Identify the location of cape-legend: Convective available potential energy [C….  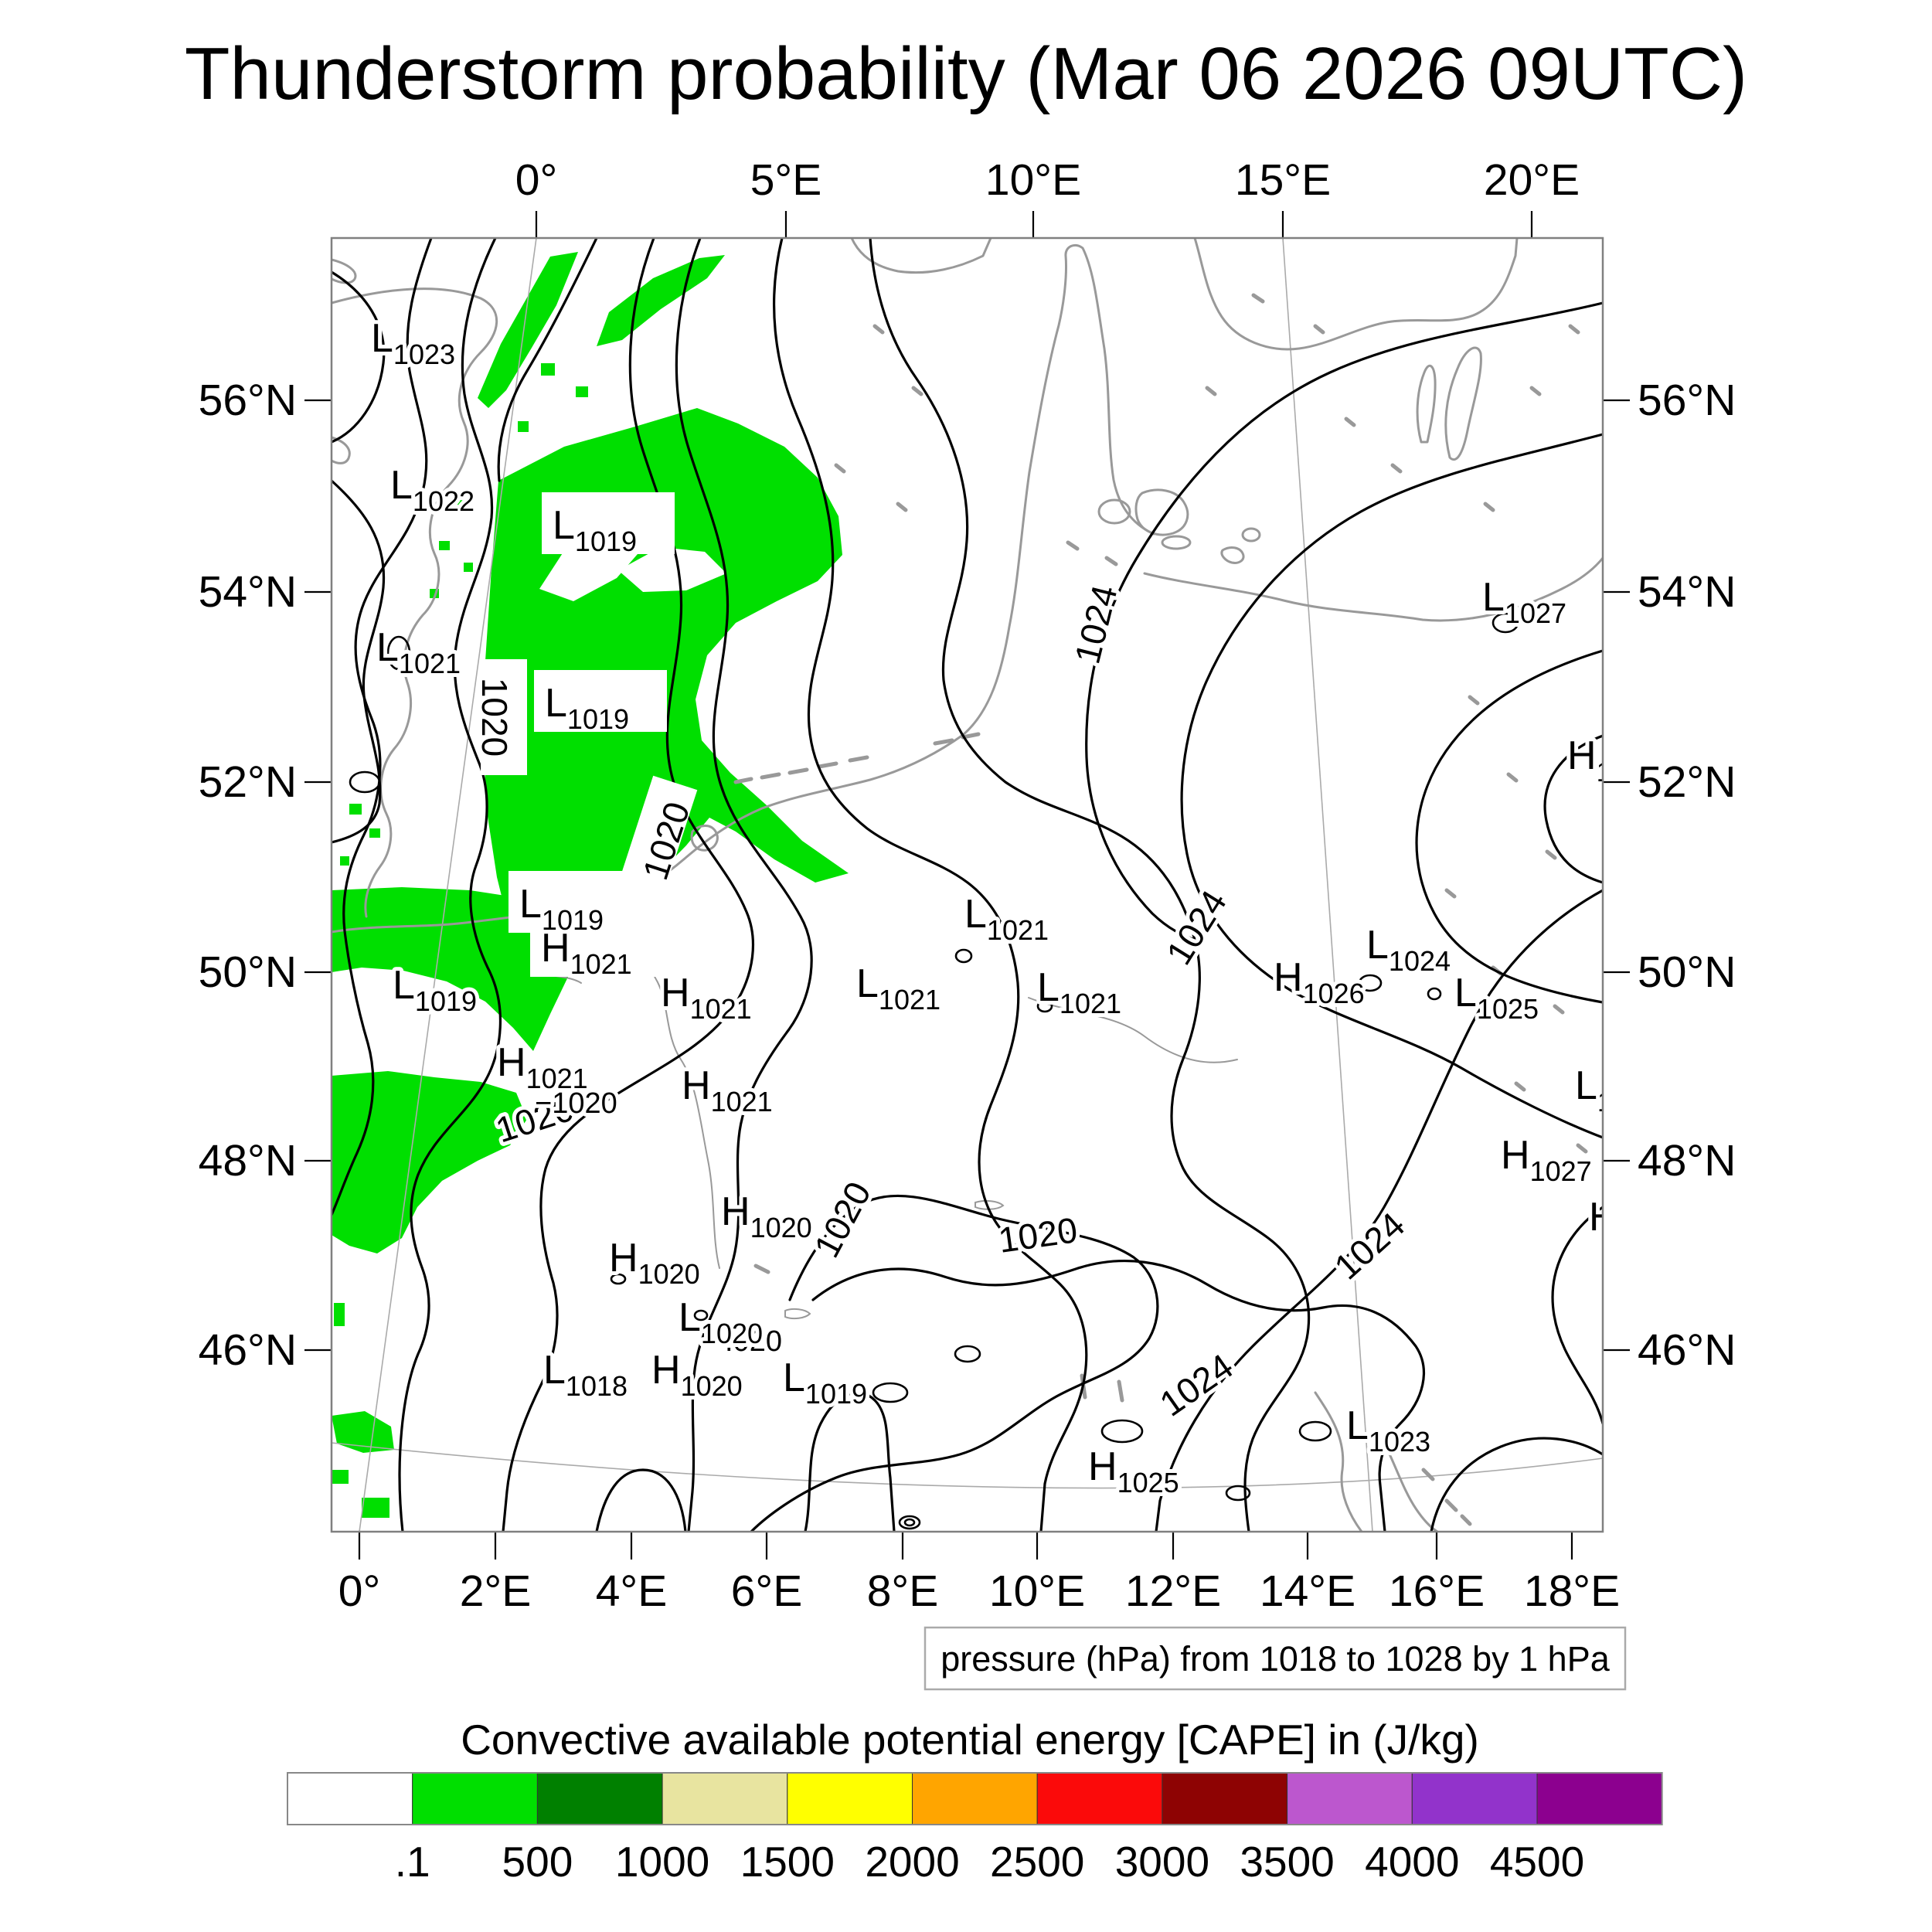
(975, 1801).